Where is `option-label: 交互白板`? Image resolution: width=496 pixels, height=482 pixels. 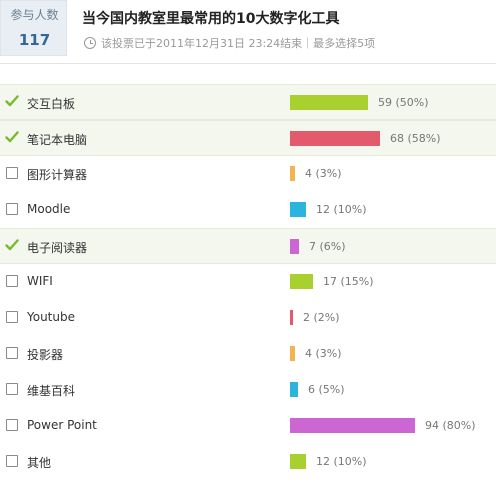
option-label: 交互白板 is located at coordinates (51, 104).